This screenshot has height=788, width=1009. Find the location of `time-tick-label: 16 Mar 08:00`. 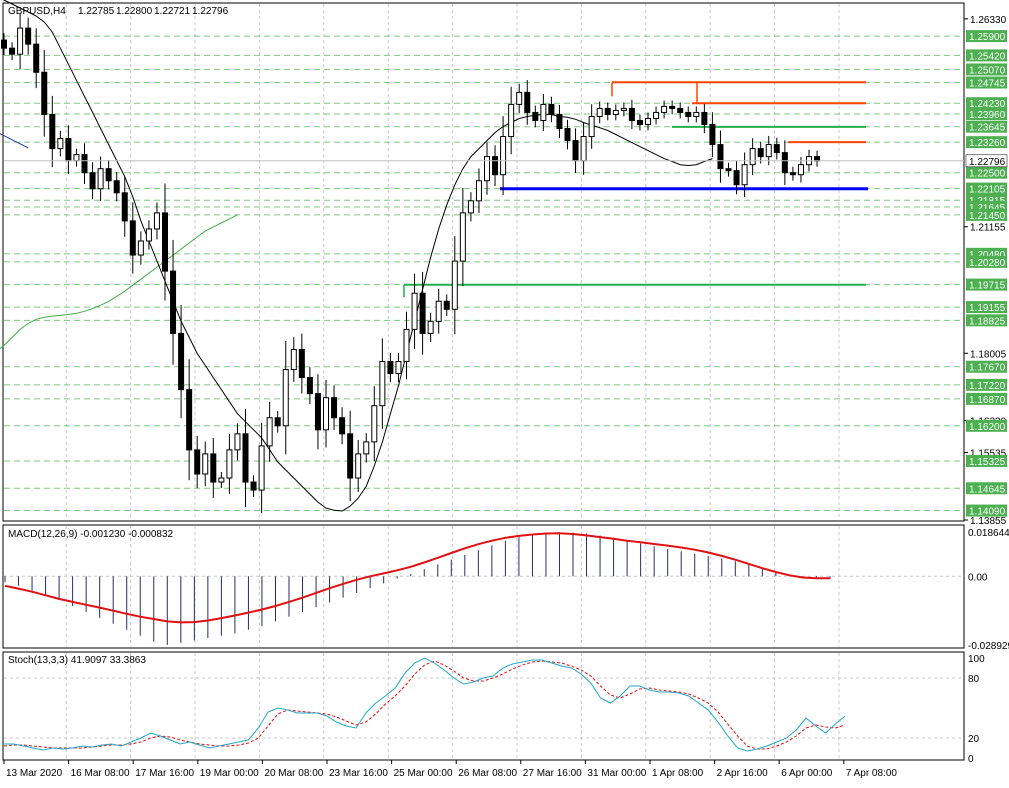

time-tick-label: 16 Mar 08:00 is located at coordinates (100, 773).